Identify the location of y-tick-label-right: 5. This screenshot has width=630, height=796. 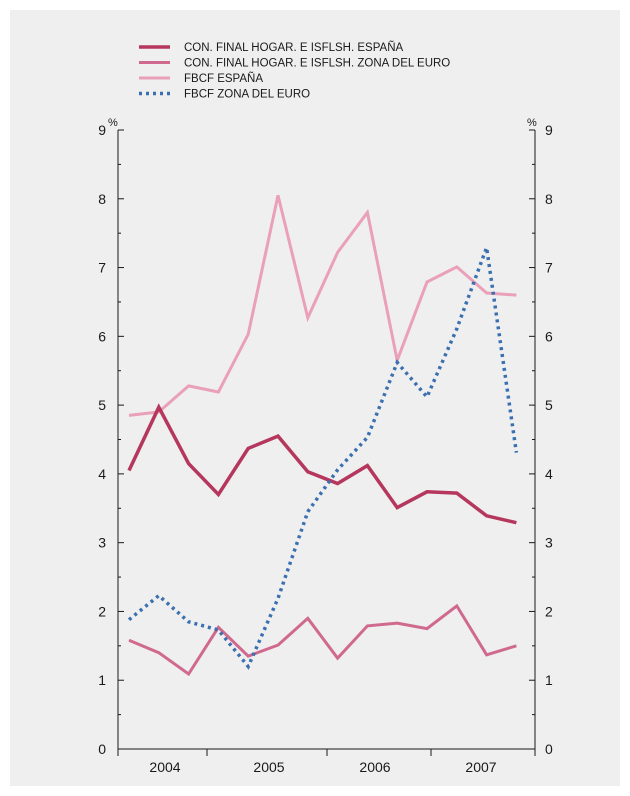
(549, 405).